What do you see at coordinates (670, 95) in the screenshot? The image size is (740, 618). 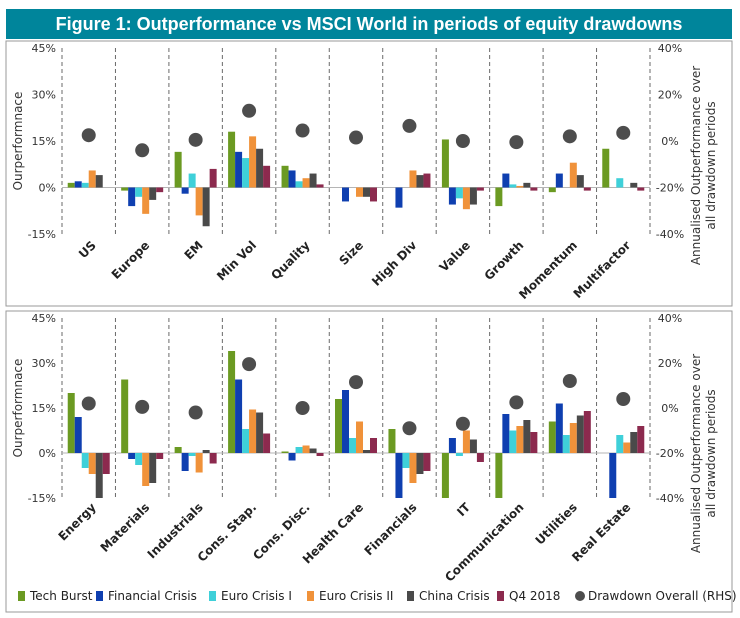 I see `y2-tick-label: 20%` at bounding box center [670, 95].